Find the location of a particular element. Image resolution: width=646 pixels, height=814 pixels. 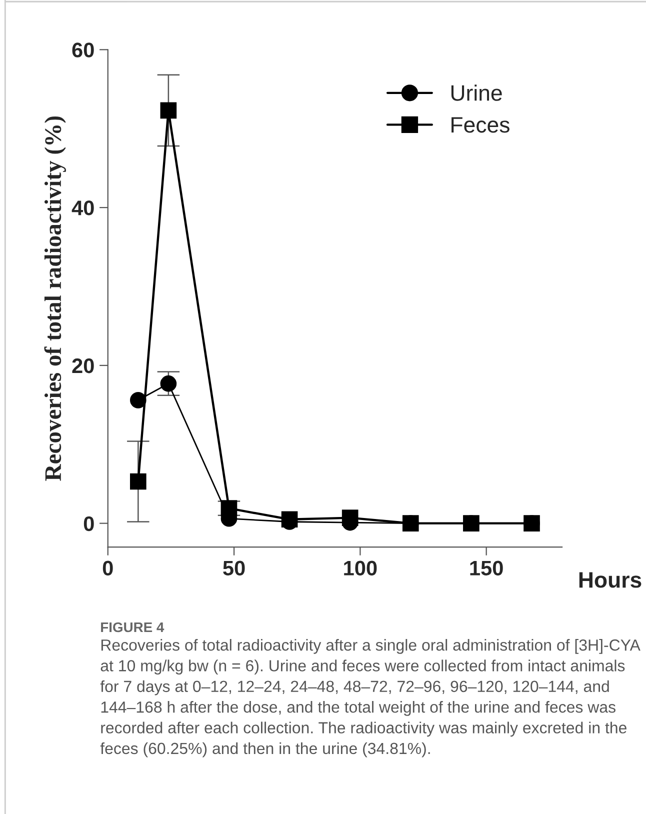

x-tick-label: 150 is located at coordinates (486, 568).